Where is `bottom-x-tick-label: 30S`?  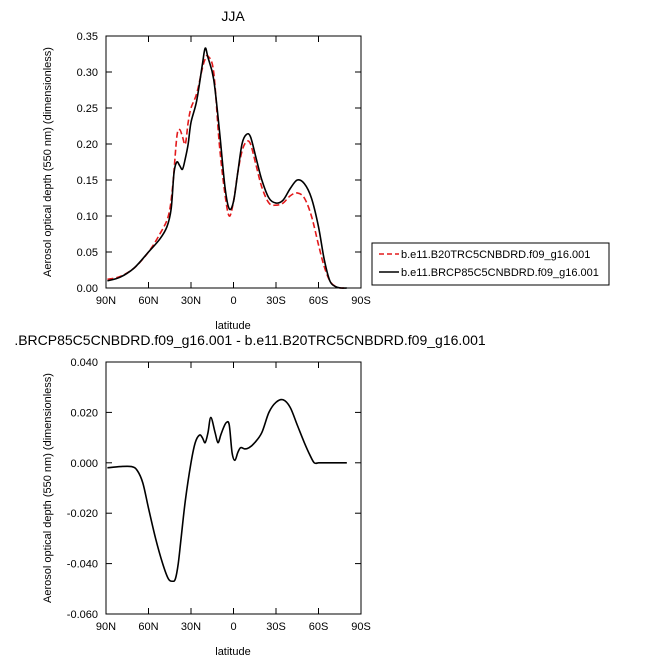 bottom-x-tick-label: 30S is located at coordinates (276, 627).